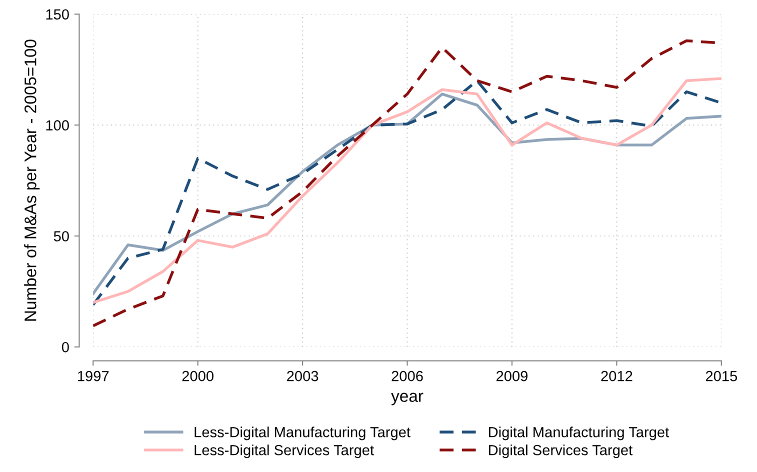  What do you see at coordinates (722, 376) in the screenshot?
I see `x-tick-label: 2015` at bounding box center [722, 376].